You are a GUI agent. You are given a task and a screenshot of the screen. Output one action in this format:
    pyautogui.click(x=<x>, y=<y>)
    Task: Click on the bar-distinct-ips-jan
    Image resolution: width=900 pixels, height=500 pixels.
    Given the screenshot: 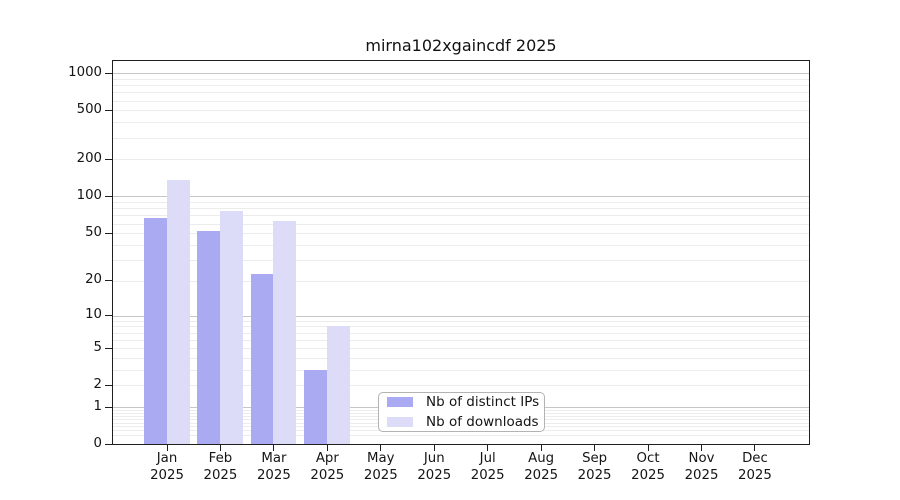 What is the action you would take?
    pyautogui.click(x=155, y=331)
    